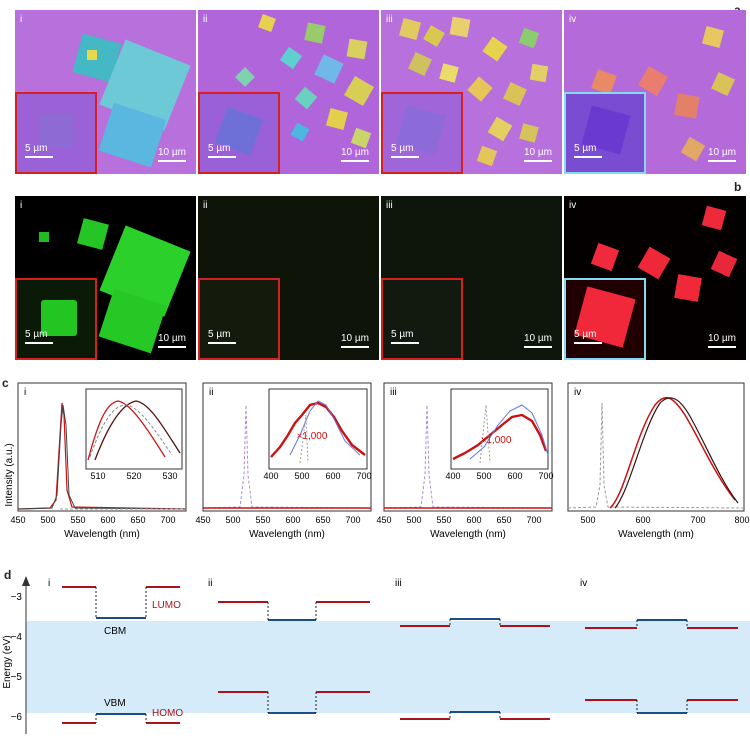 The height and width of the screenshot is (739, 750). I want to click on fluorescence-b-i: i 5 µm 10 µm, so click(105, 278).